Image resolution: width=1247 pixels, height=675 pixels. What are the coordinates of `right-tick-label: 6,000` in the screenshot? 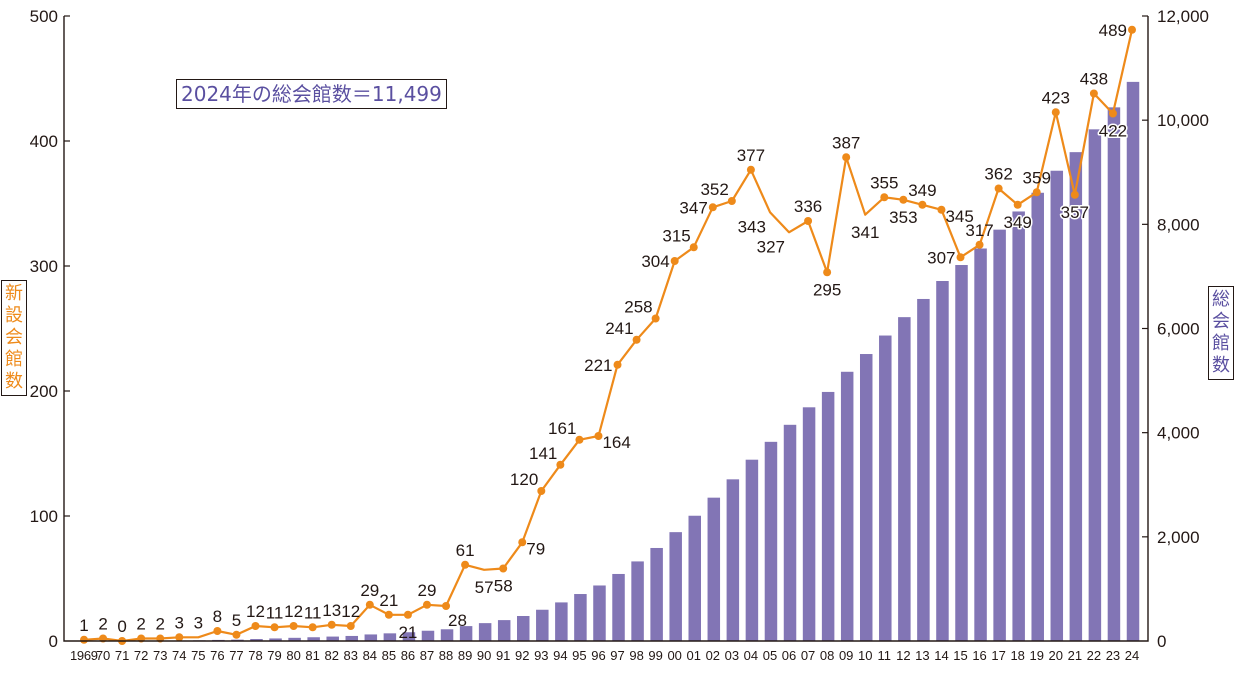 It's located at (1178, 329).